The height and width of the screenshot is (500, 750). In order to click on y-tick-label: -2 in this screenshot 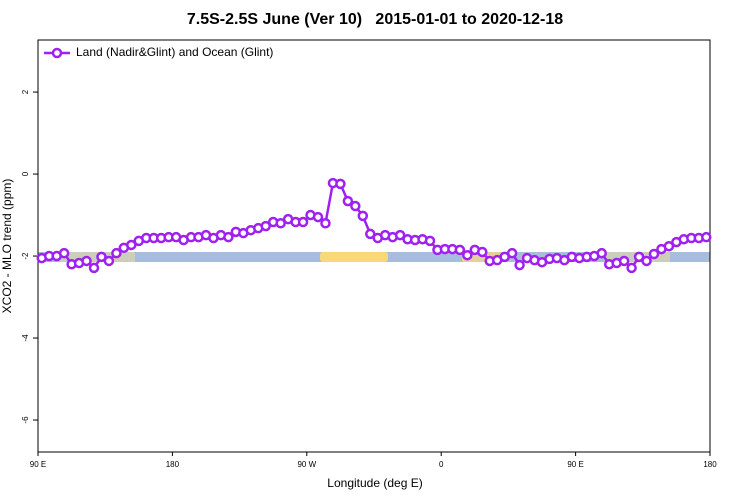, I will do `click(25, 256)`.